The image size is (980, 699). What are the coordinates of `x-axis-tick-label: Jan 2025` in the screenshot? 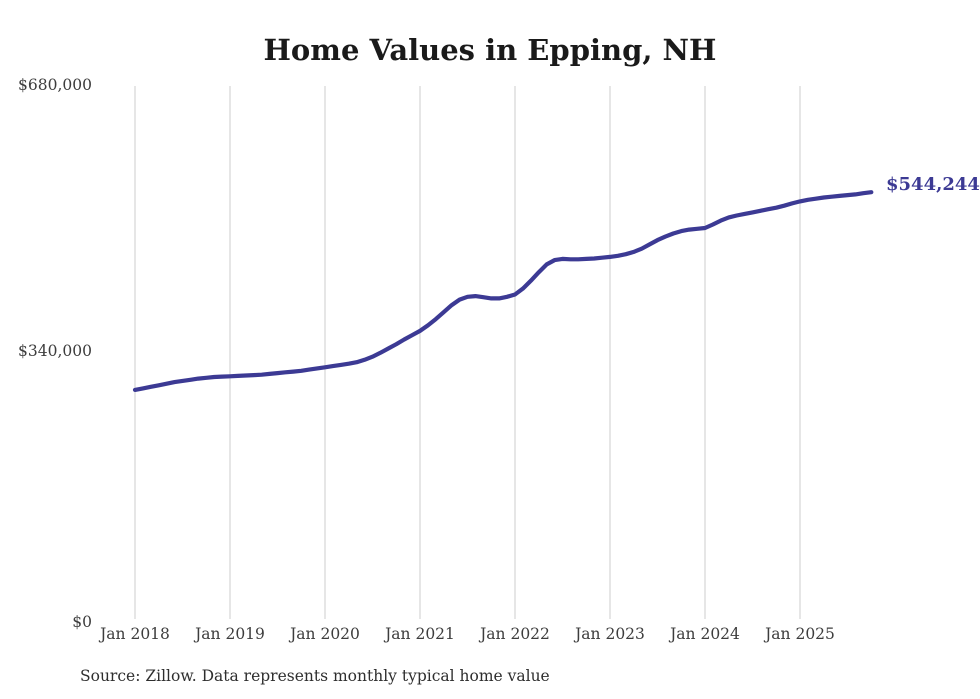 It's located at (799, 634).